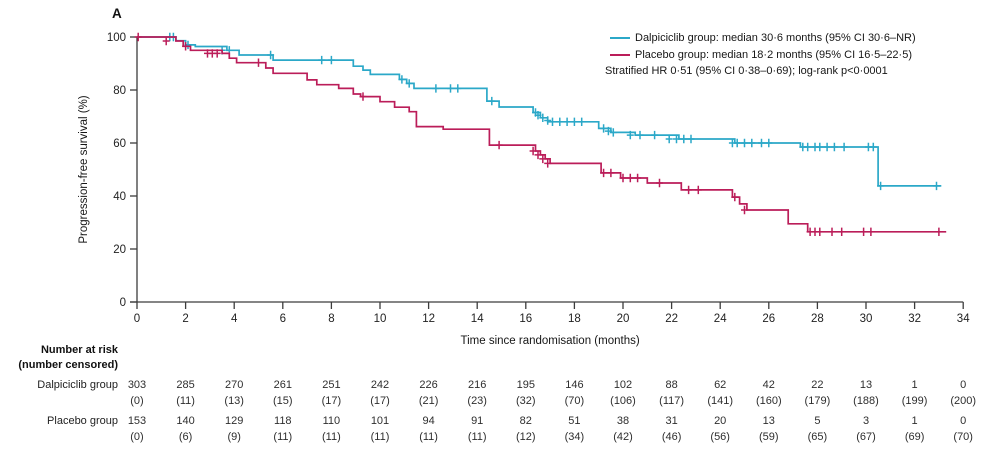 Image resolution: width=982 pixels, height=457 pixels. Describe the element at coordinates (768, 401) in the screenshot. I see `risk-dalpiciclib-censored-cell: (160)` at that location.